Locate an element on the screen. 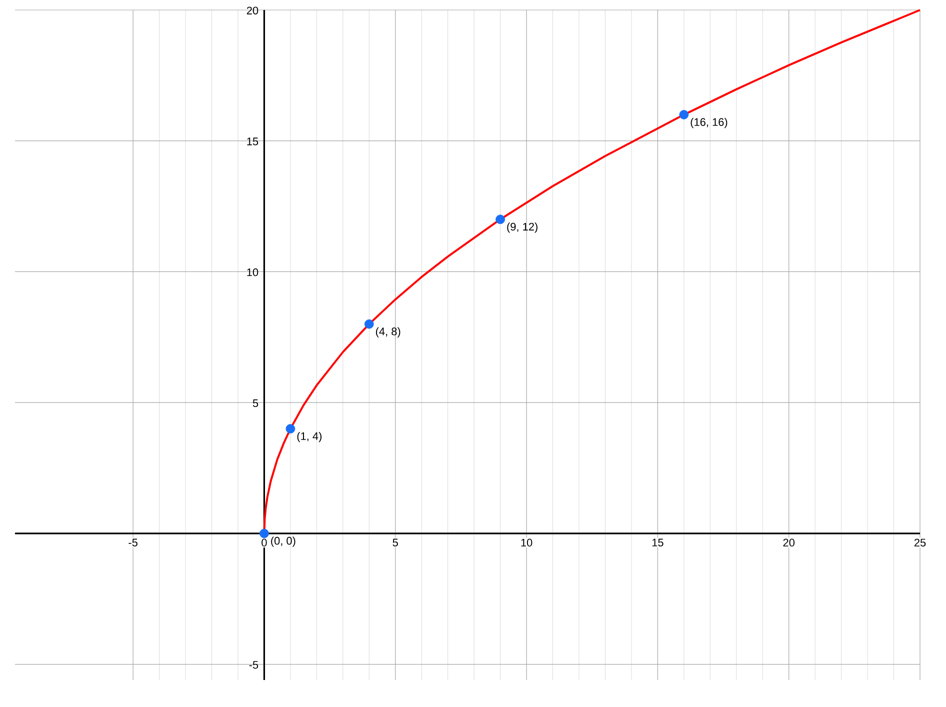  x-tick-label: 25 is located at coordinates (920, 542).